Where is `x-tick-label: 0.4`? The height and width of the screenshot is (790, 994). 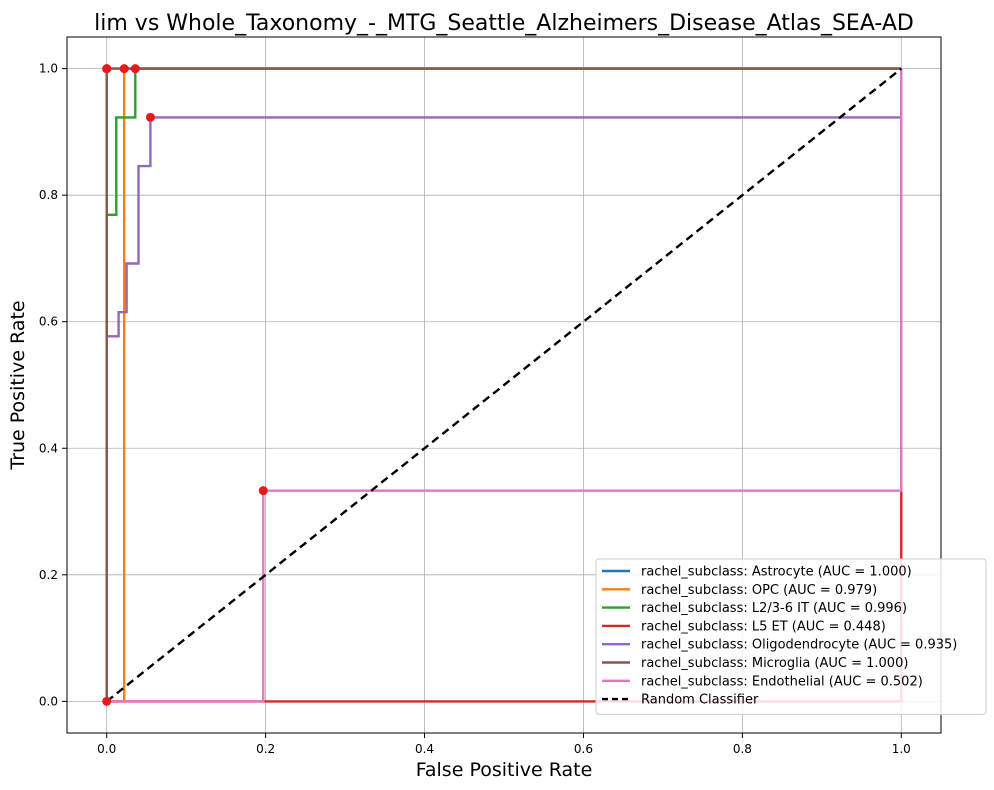
x-tick-label: 0.4 is located at coordinates (424, 749).